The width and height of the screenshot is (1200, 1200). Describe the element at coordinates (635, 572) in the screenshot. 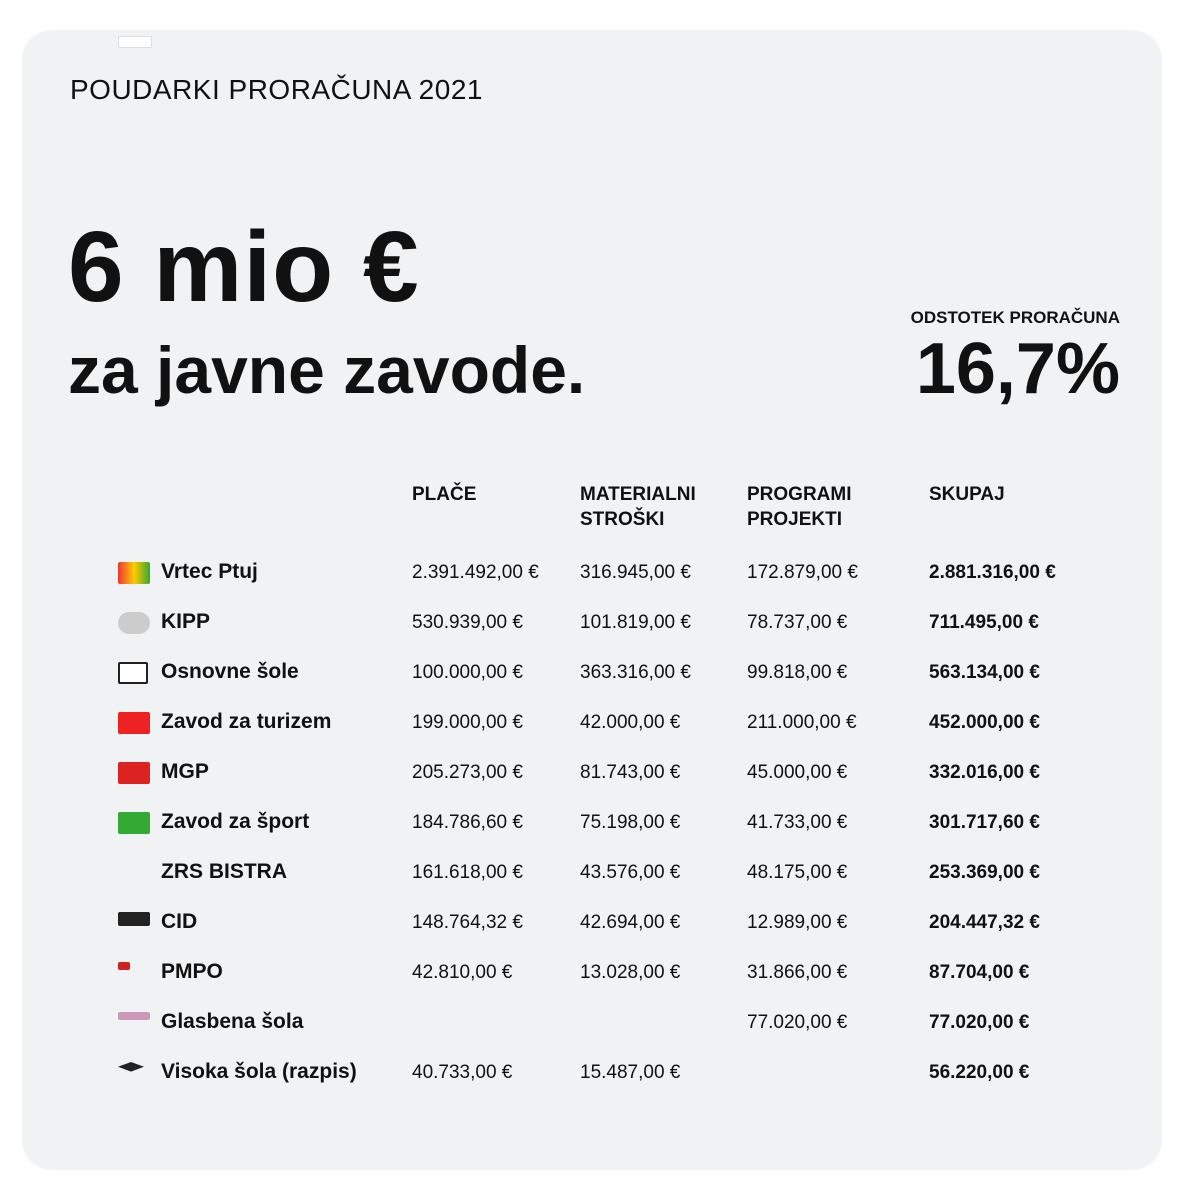

I see `cell: 316.945,00 €` at that location.